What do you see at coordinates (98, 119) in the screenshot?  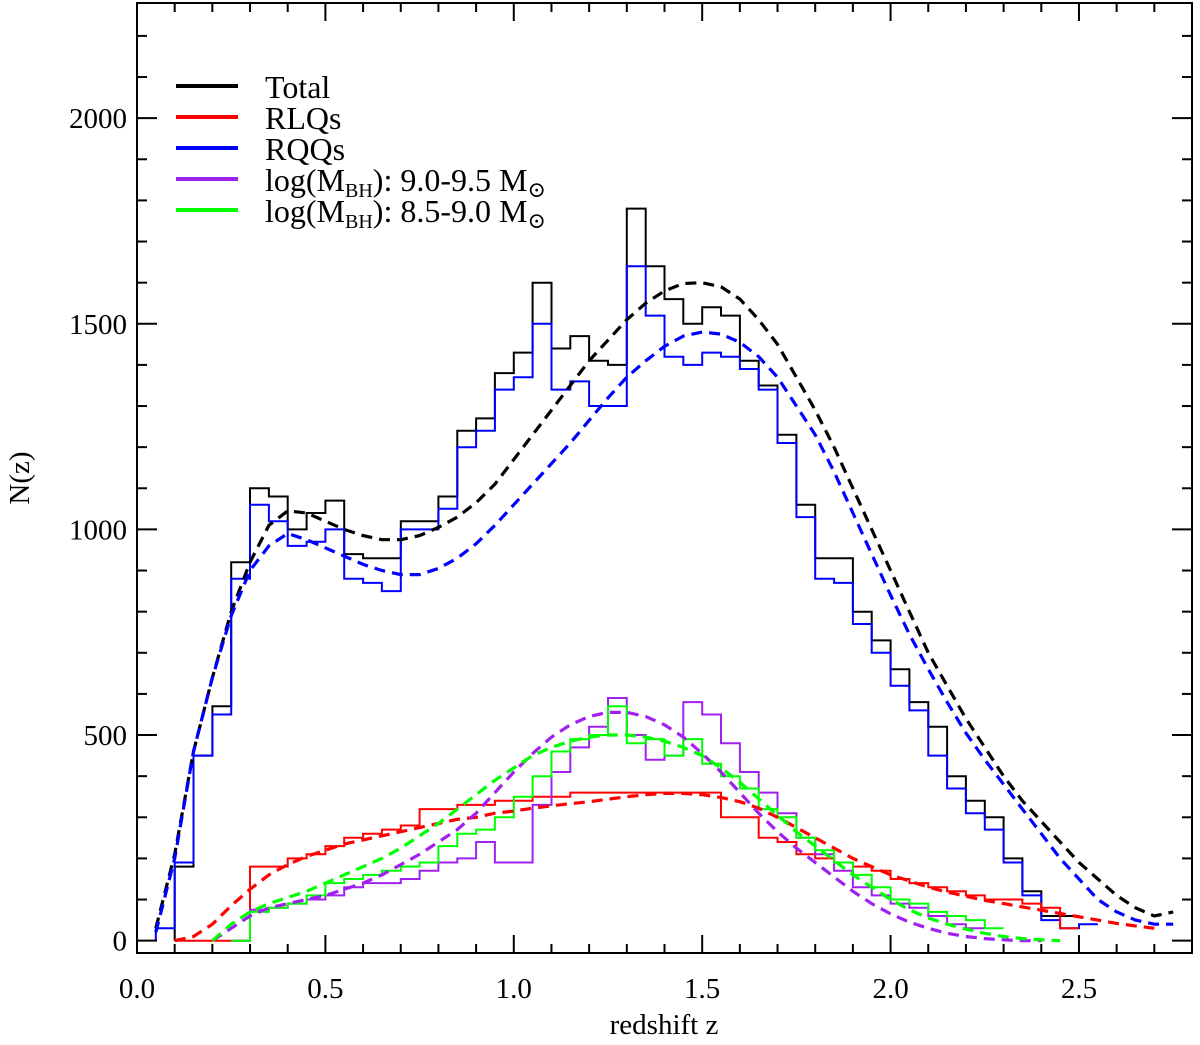 I see `y-tick-label: 2000` at bounding box center [98, 119].